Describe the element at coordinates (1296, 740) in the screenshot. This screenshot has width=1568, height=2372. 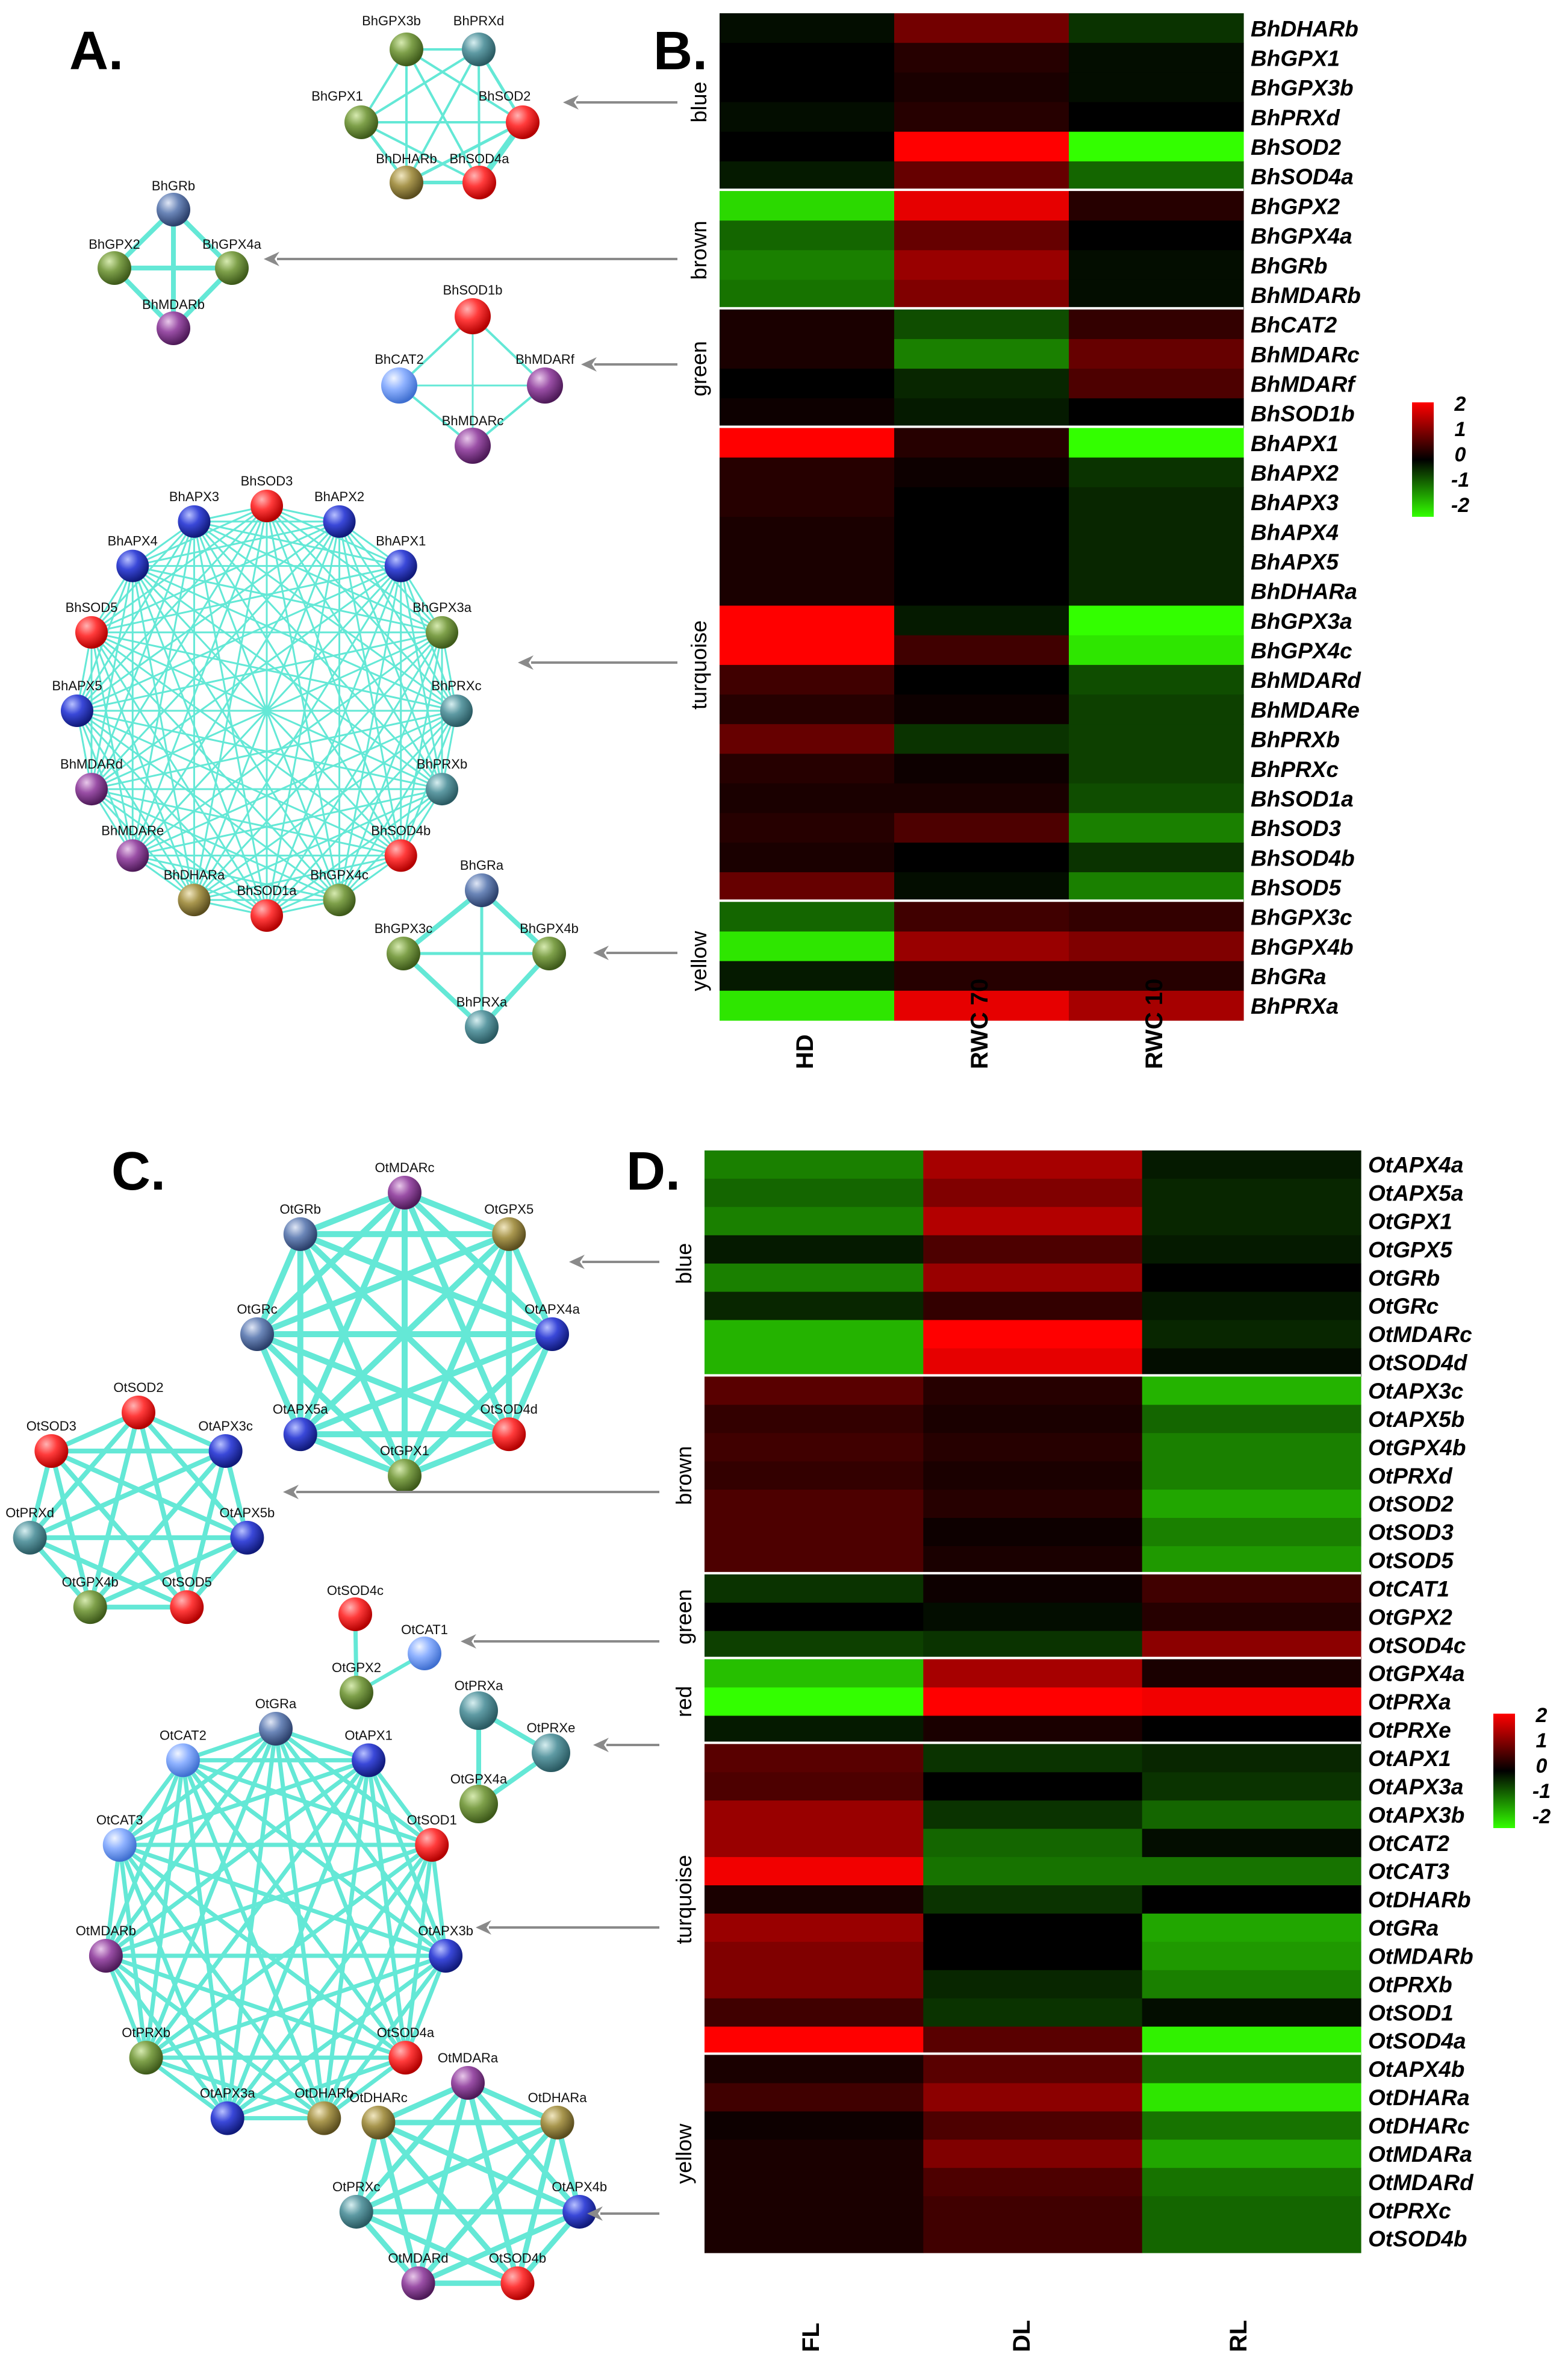
I see `gene-label: BhPRXb` at that location.